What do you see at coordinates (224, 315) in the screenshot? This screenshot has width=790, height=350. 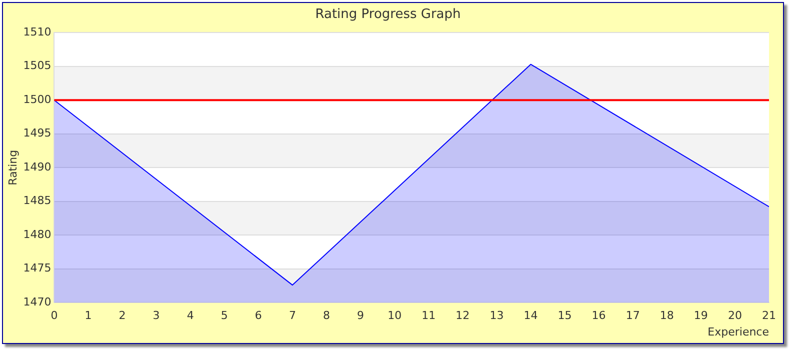 I see `x-tick-label: 5` at bounding box center [224, 315].